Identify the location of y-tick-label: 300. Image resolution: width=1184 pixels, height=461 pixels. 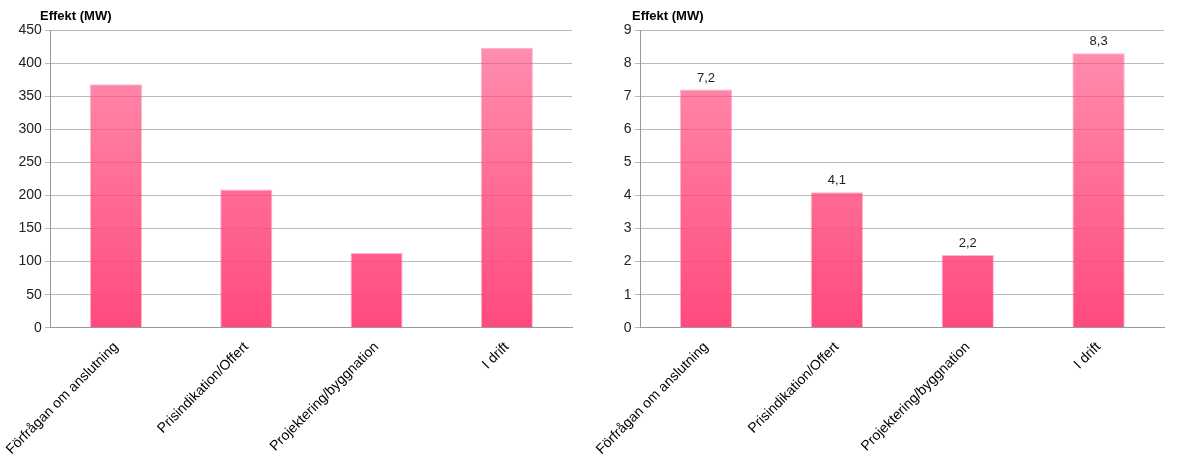
(30, 128).